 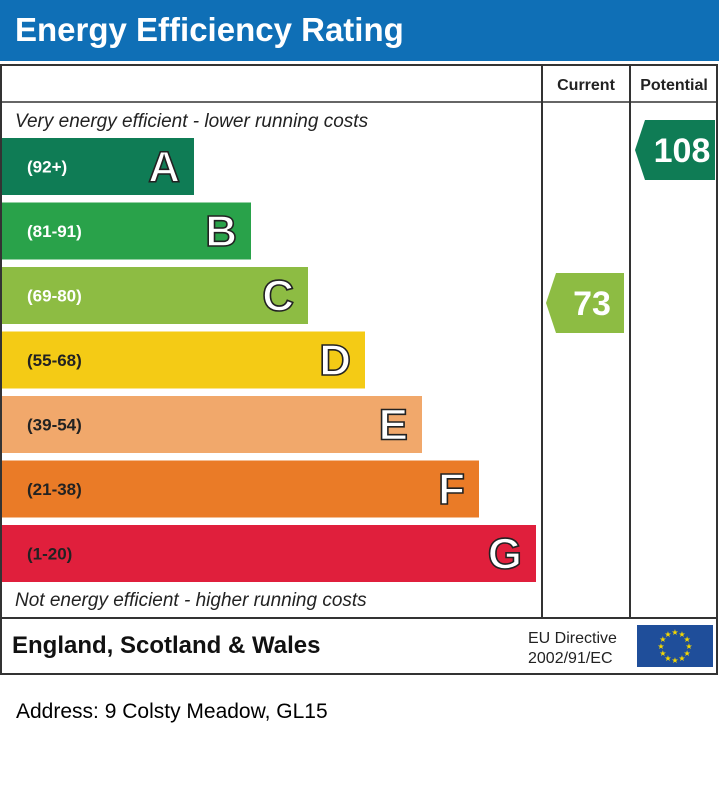 I want to click on band-range-label: (81-91), so click(x=54, y=231).